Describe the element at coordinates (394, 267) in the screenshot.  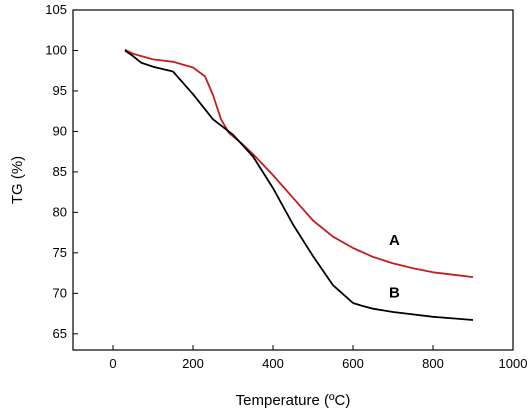
I see `series-labels: AB` at that location.